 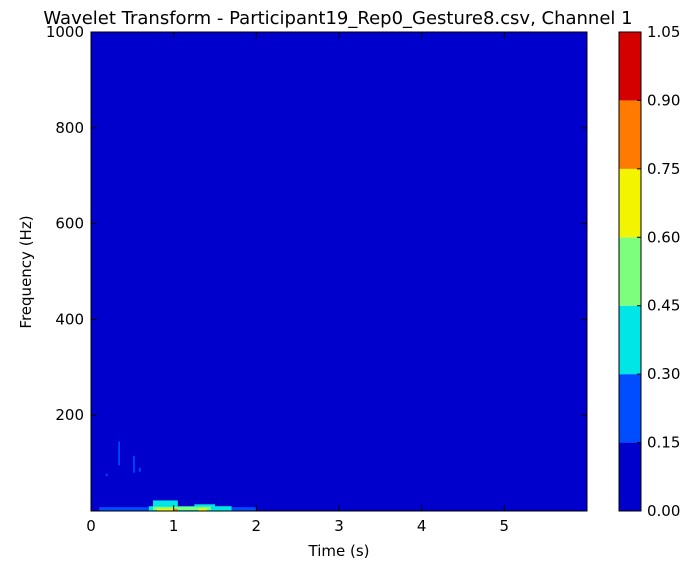 I want to click on colorbar-tick-label: 0.00, so click(x=663, y=511).